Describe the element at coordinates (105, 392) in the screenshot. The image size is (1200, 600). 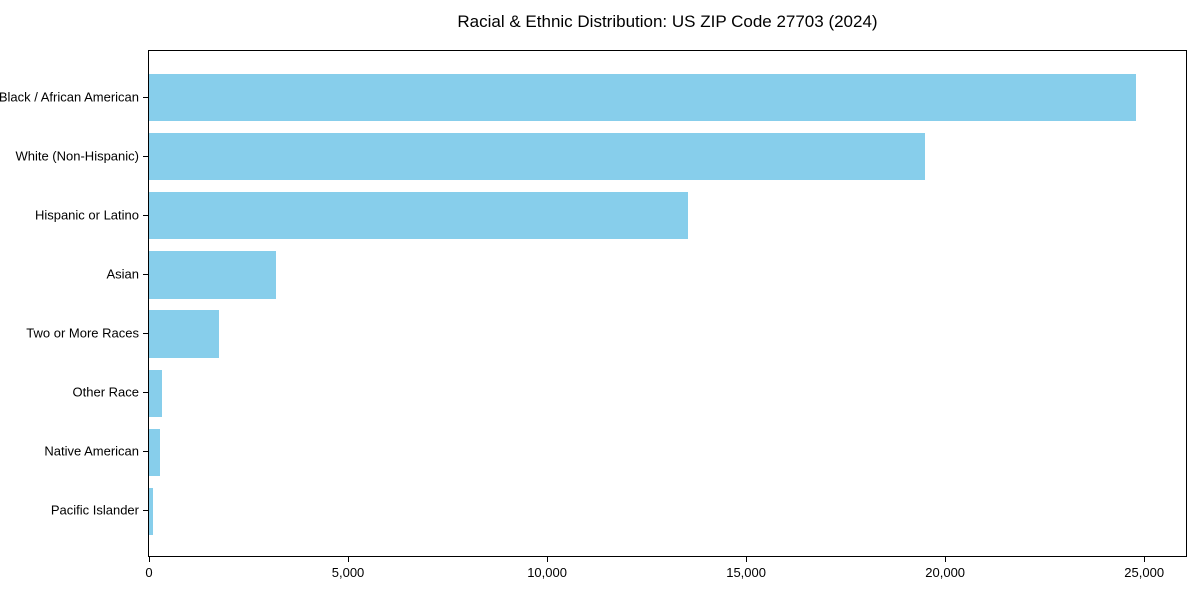
I see `y-axis-label: Other Race` at that location.